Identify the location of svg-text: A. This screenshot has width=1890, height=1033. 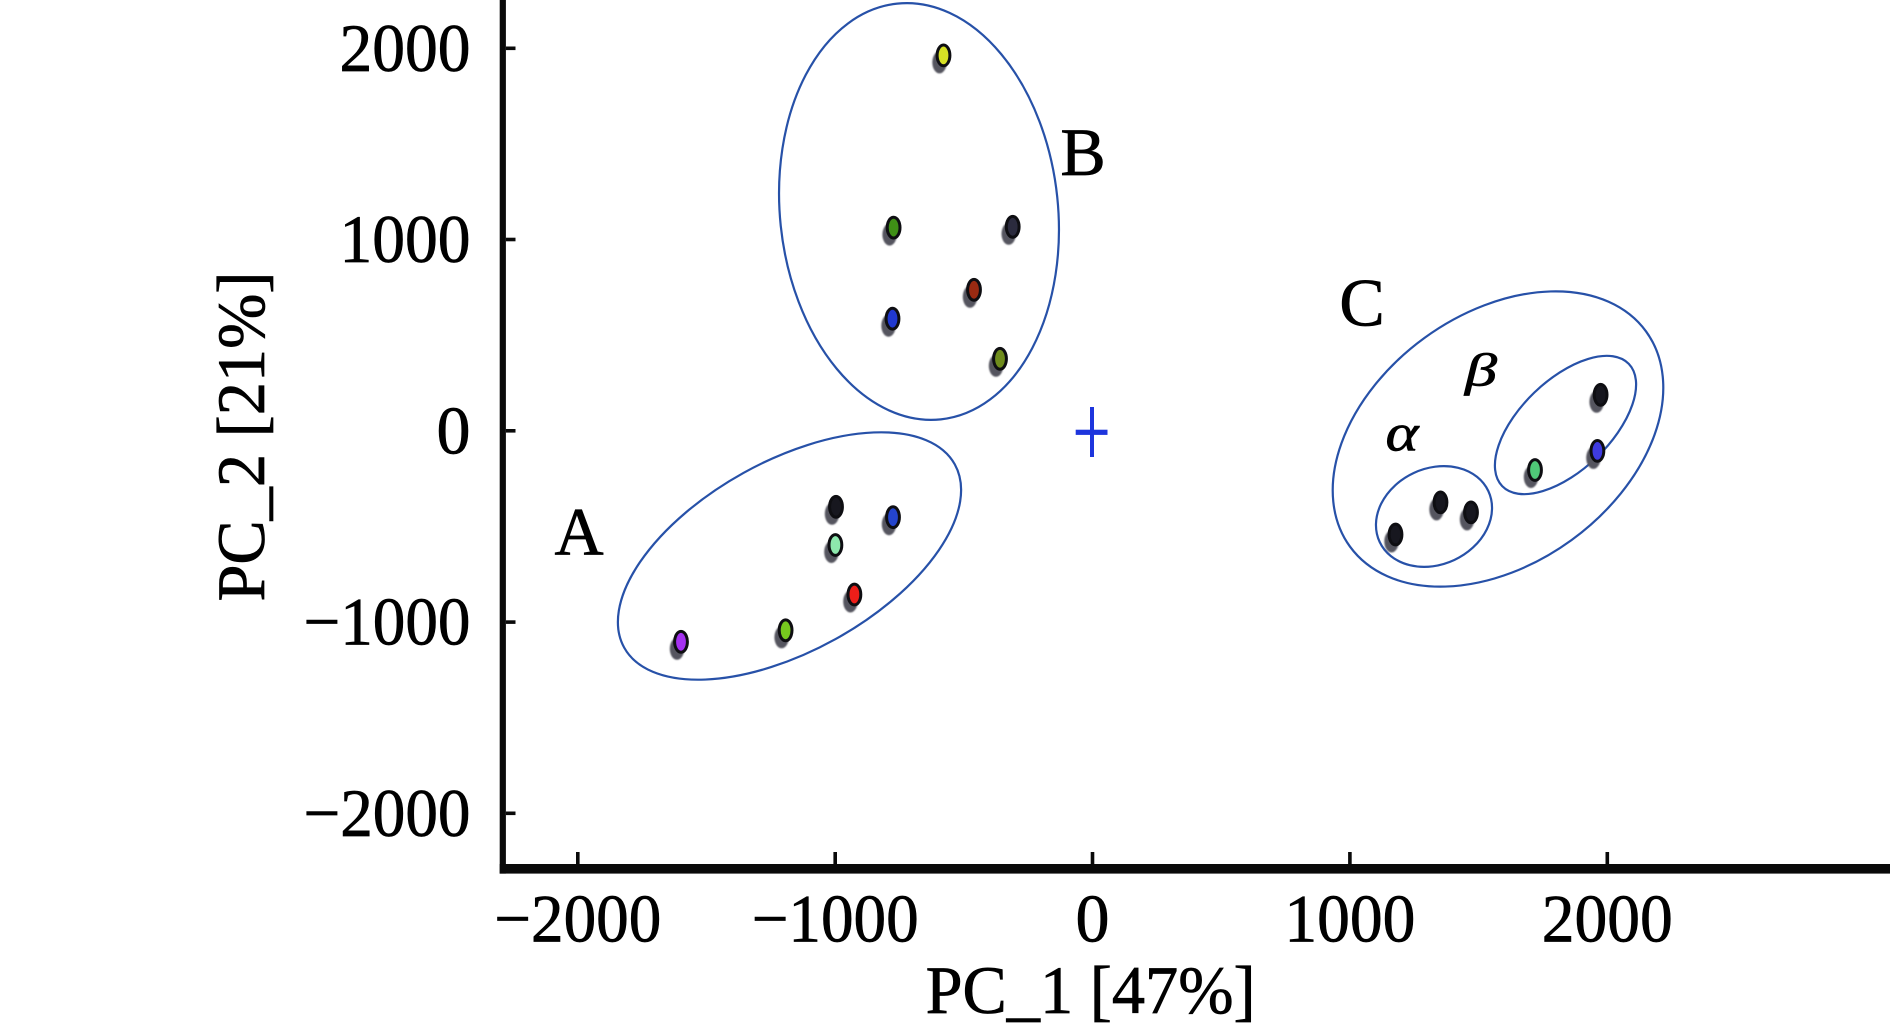
(578, 532).